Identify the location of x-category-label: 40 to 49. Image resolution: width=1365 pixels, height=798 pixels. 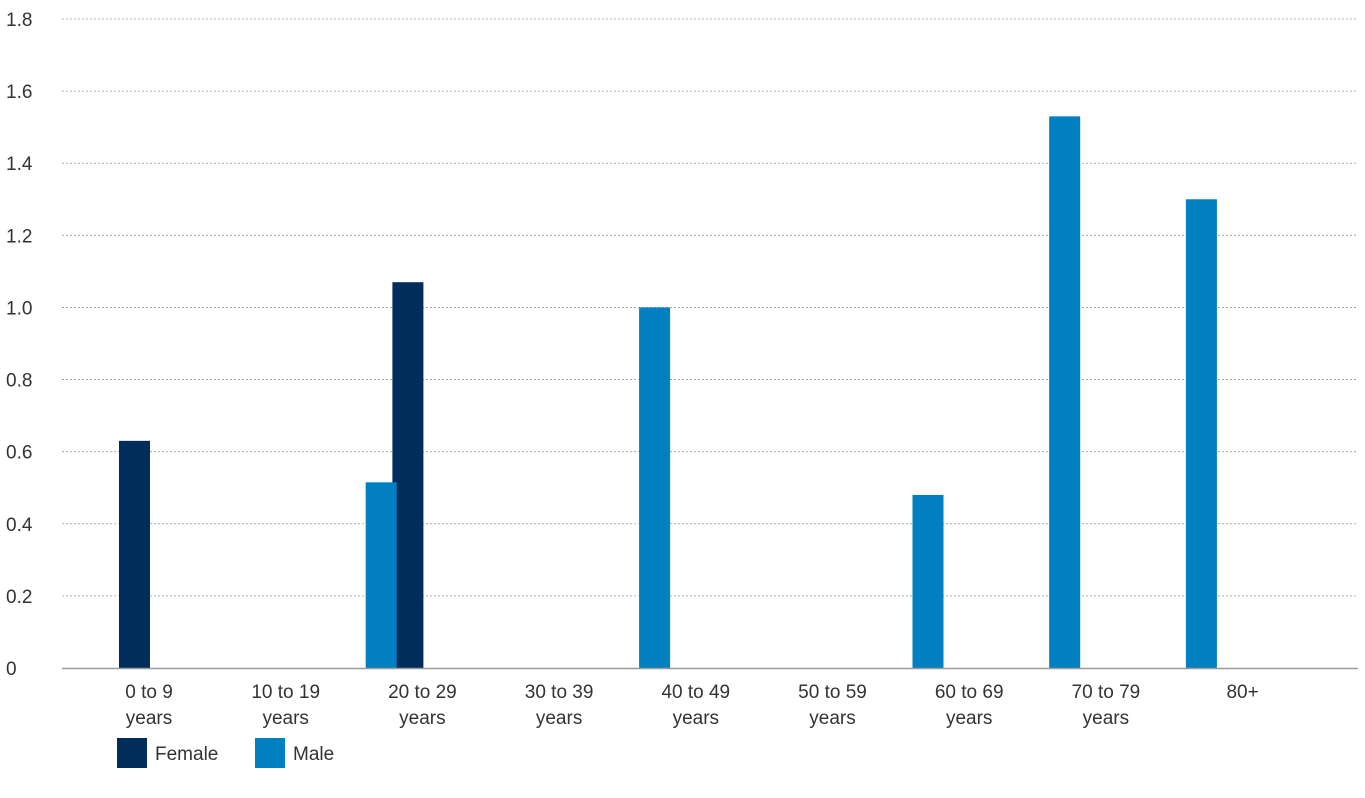
(695, 692).